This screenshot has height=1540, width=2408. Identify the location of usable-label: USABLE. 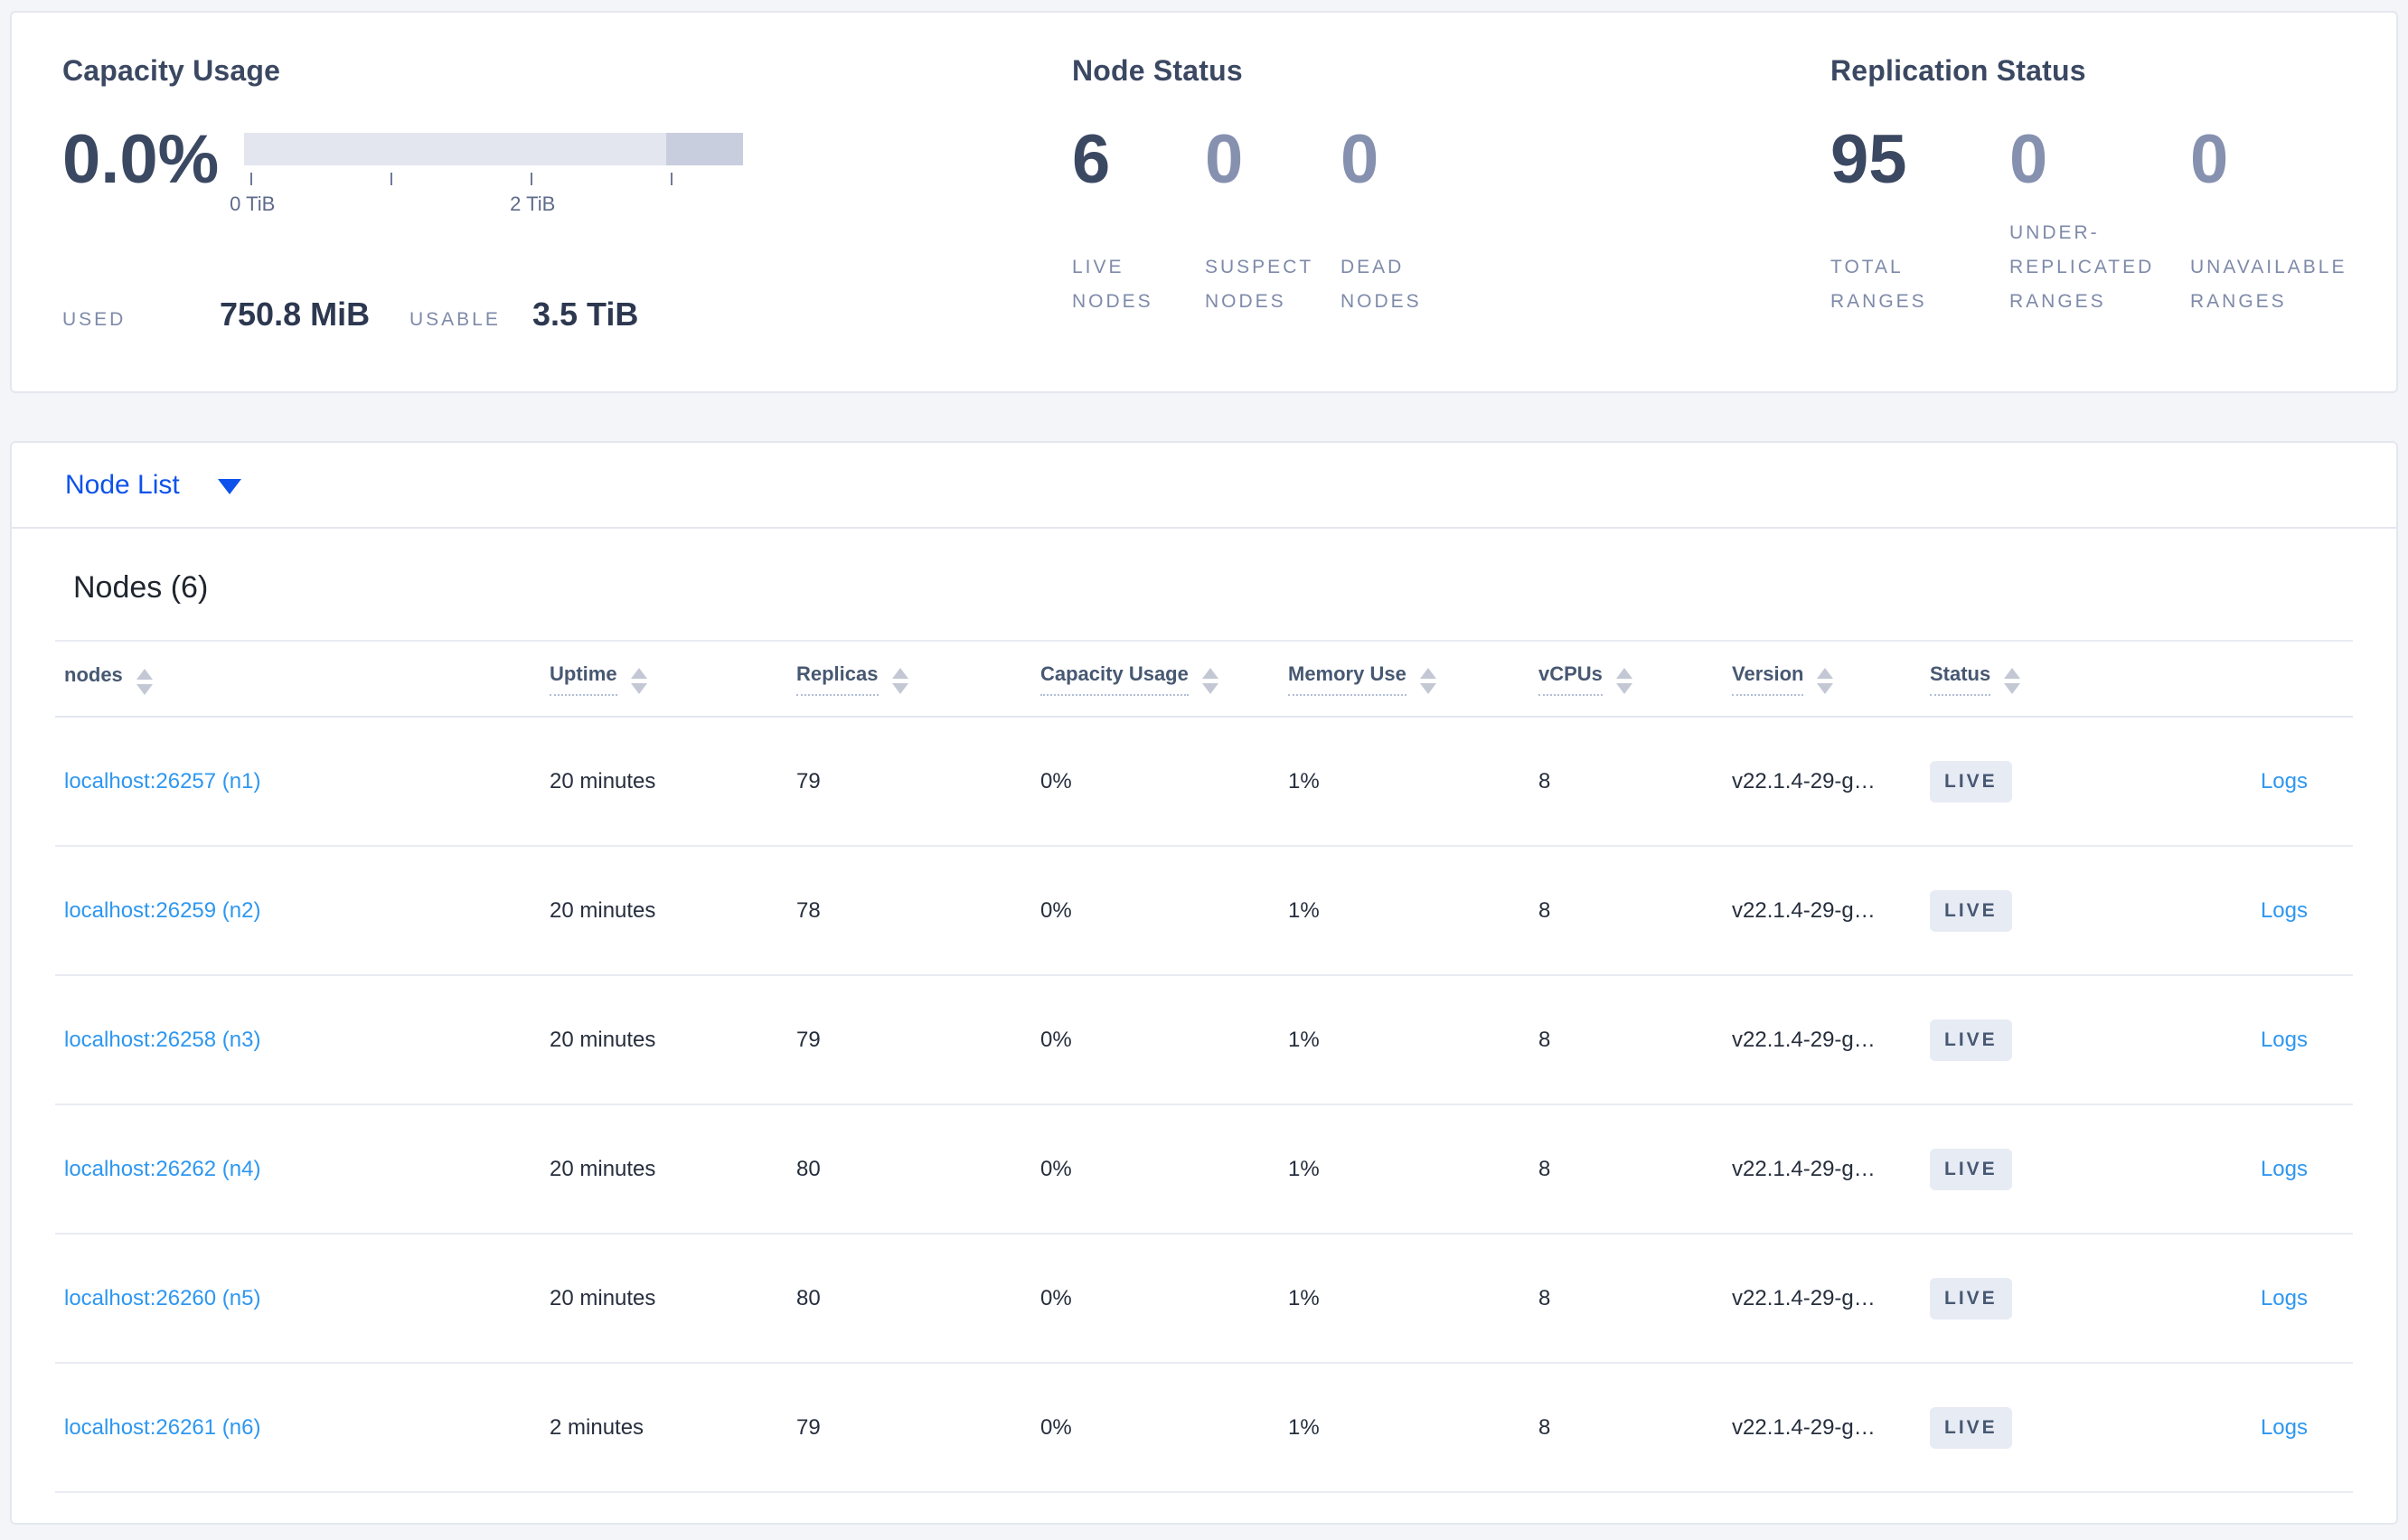
(455, 319).